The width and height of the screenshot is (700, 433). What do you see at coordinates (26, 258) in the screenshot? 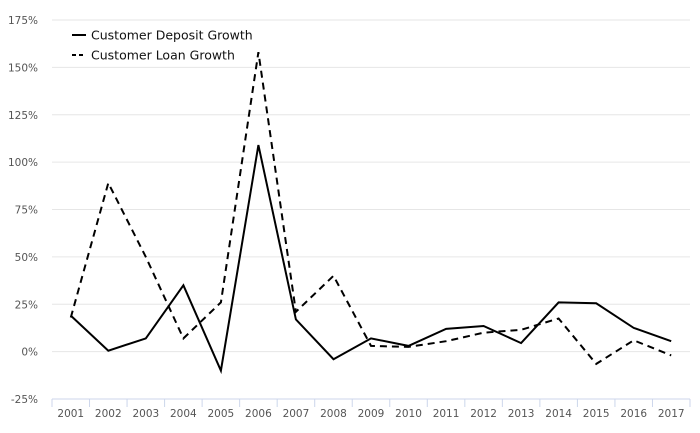
I see `y-tick-label: 50%` at bounding box center [26, 258].